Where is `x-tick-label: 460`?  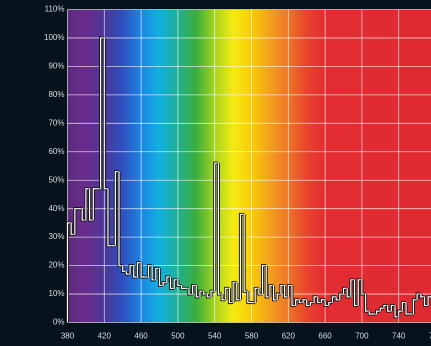 x-tick-label: 460 is located at coordinates (141, 336).